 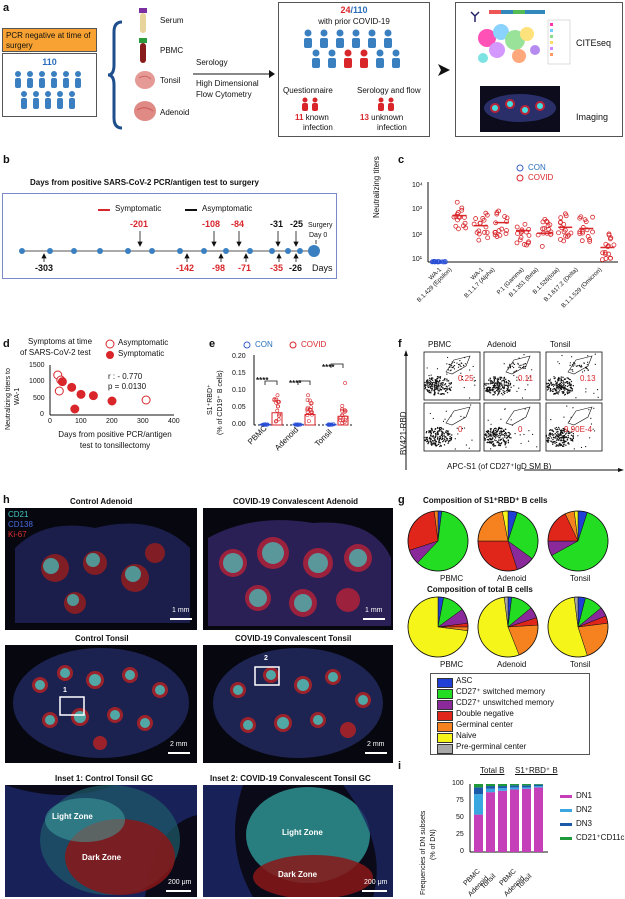 What do you see at coordinates (354, 10) in the screenshot?
I see `prior-covid-count: 24/110` at bounding box center [354, 10].